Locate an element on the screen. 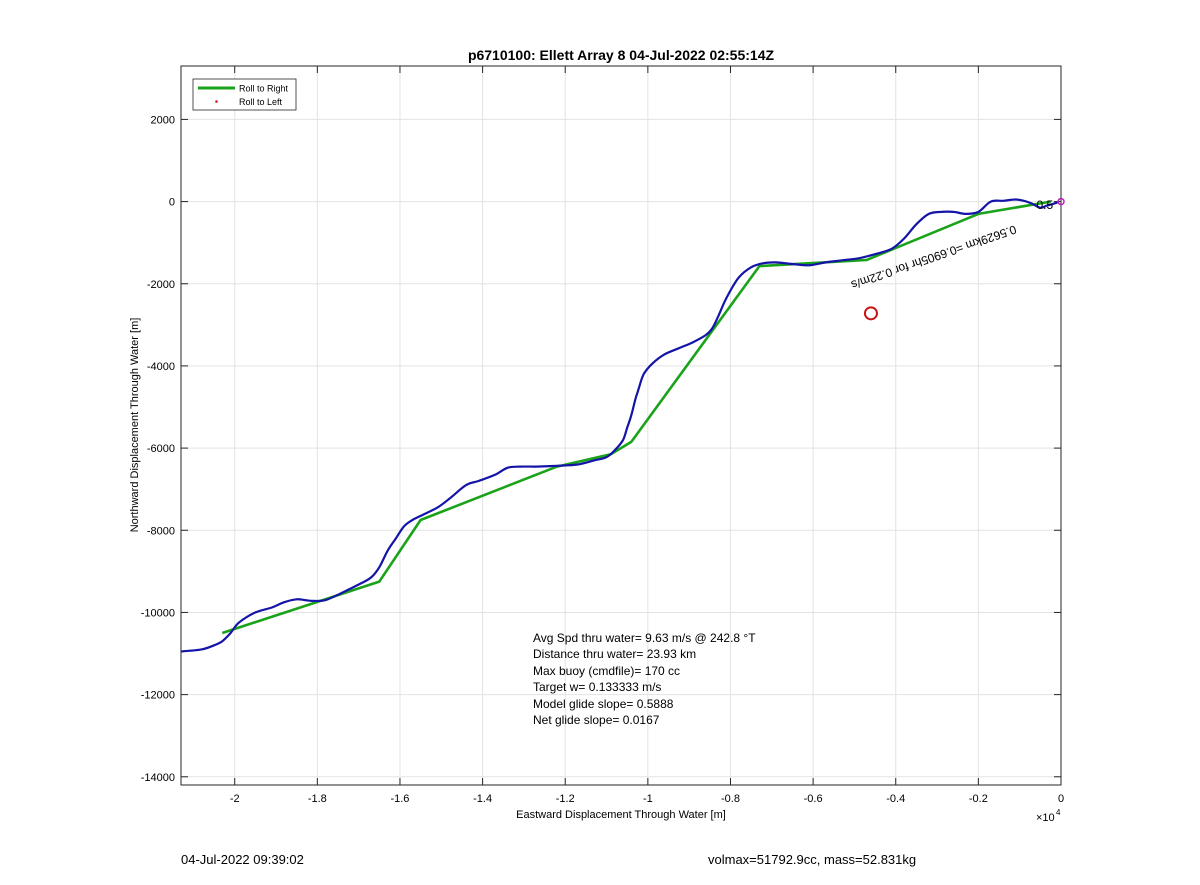  x-tick-label: -0.8 is located at coordinates (730, 799).